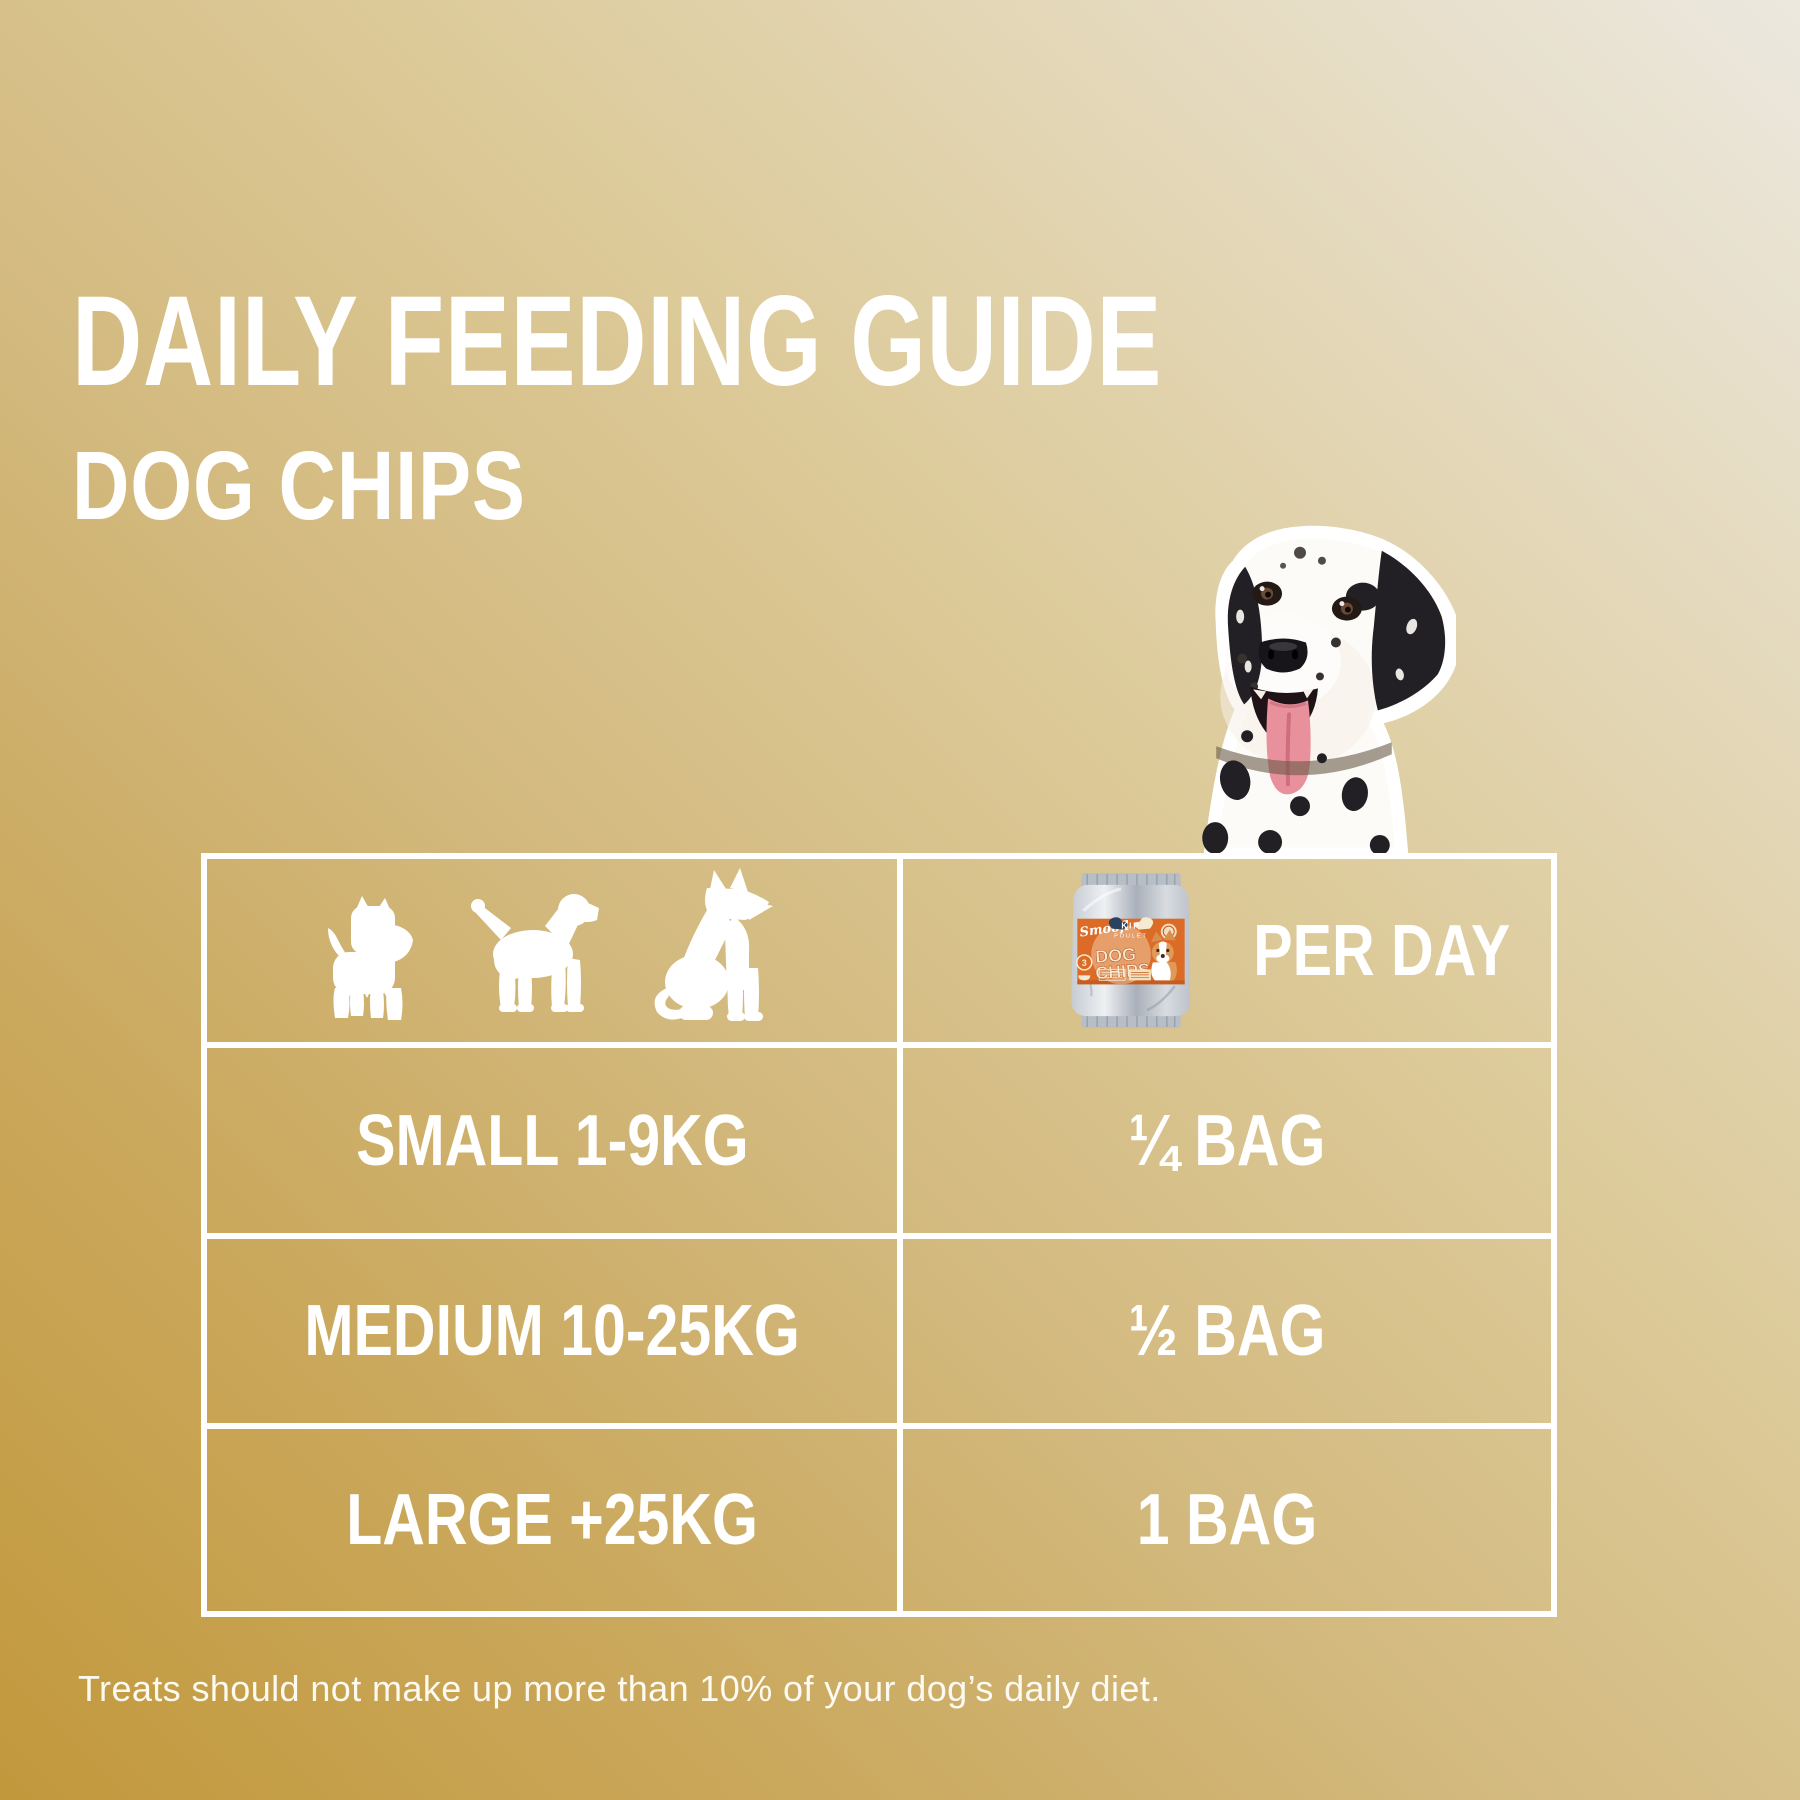 The image size is (1800, 1800). What do you see at coordinates (713, 944) in the screenshot?
I see `large-dog-icon` at bounding box center [713, 944].